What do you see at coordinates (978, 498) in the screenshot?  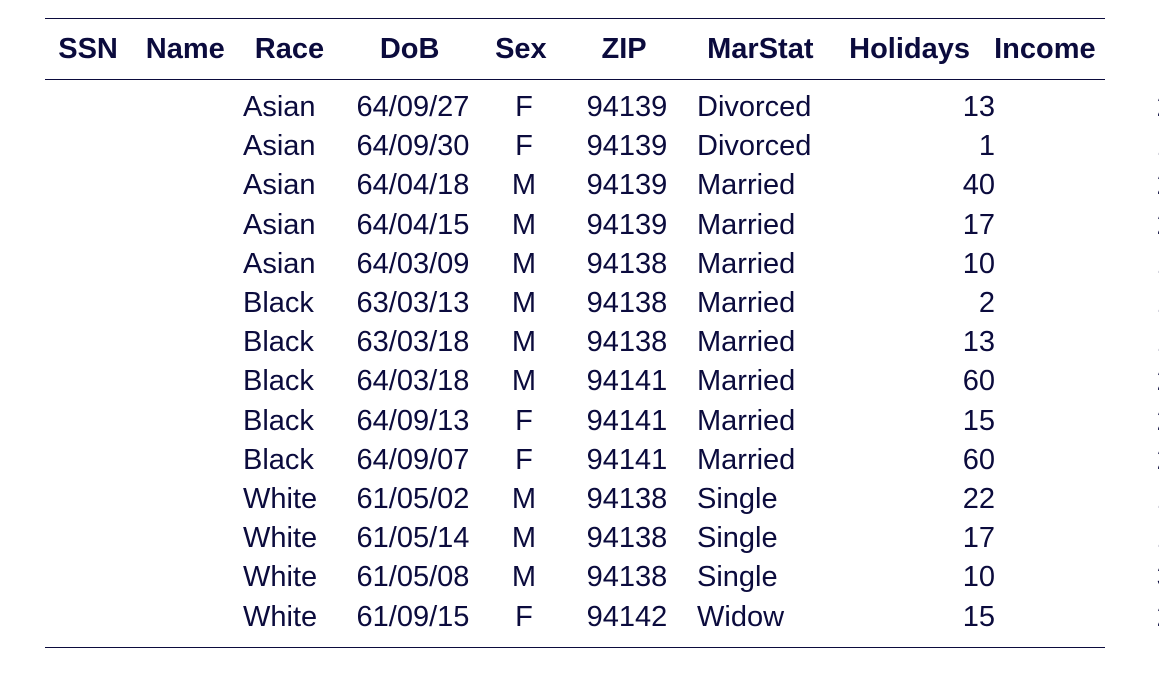 I see `cell-holidays: 22` at bounding box center [978, 498].